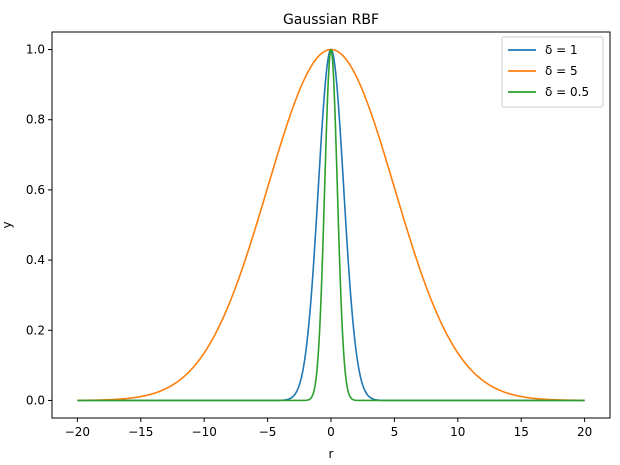 The height and width of the screenshot is (465, 620). I want to click on y-axis-ticks: 0.0 0.2 0.4 0.6 0.8 1.0, so click(39, 225).